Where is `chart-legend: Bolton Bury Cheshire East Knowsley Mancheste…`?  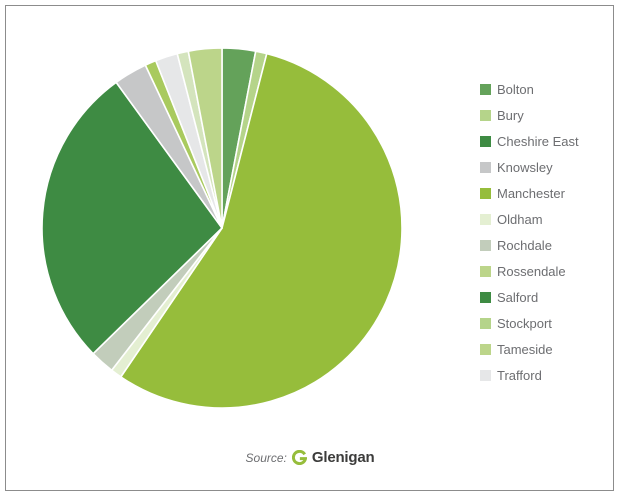 chart-legend: Bolton Bury Cheshire East Knowsley Mancheste… is located at coordinates (529, 232).